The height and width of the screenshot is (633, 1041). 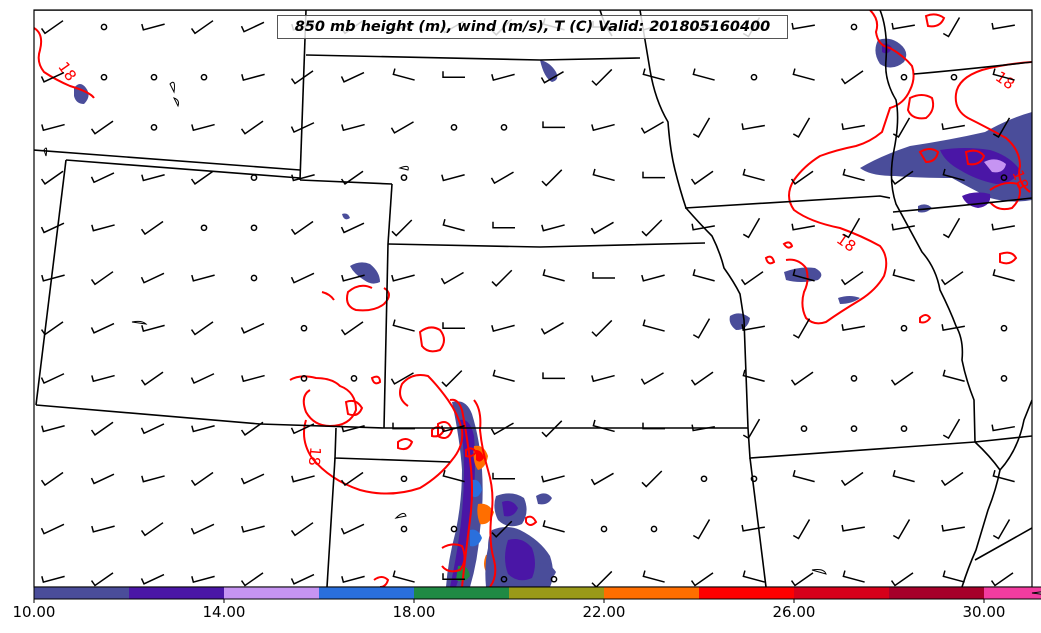 I want to click on colorbar-extend-arrow, so click(x=1036, y=593).